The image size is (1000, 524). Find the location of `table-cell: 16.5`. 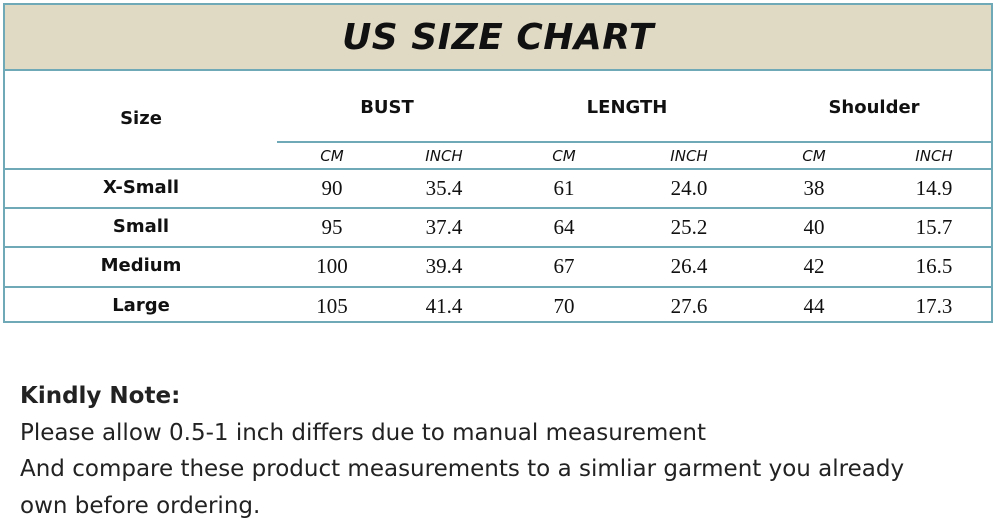

table-cell: 16.5 is located at coordinates (934, 266).